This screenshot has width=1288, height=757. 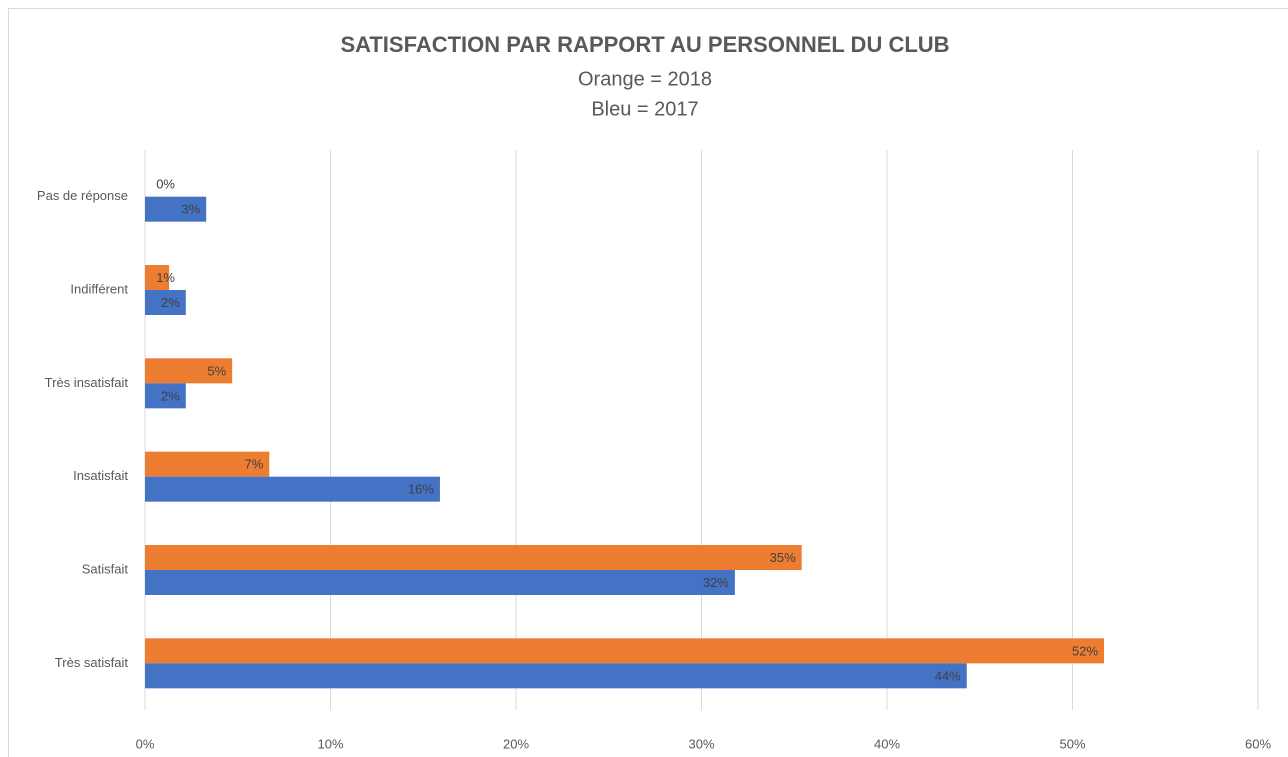 What do you see at coordinates (421, 489) in the screenshot?
I see `data-label: 16%` at bounding box center [421, 489].